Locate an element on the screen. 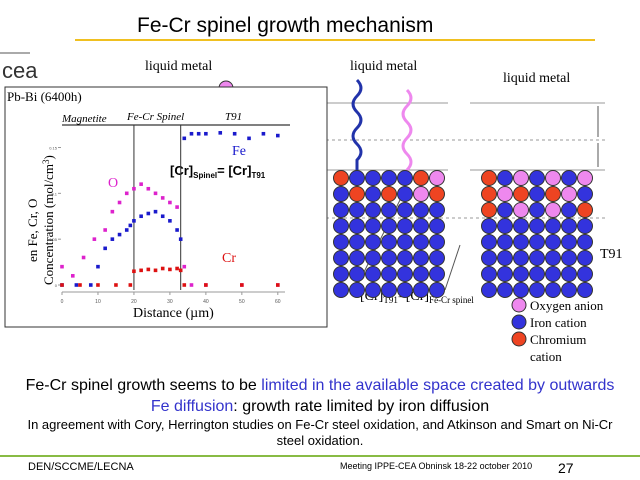  t: ) is located at coordinates (48, 157).